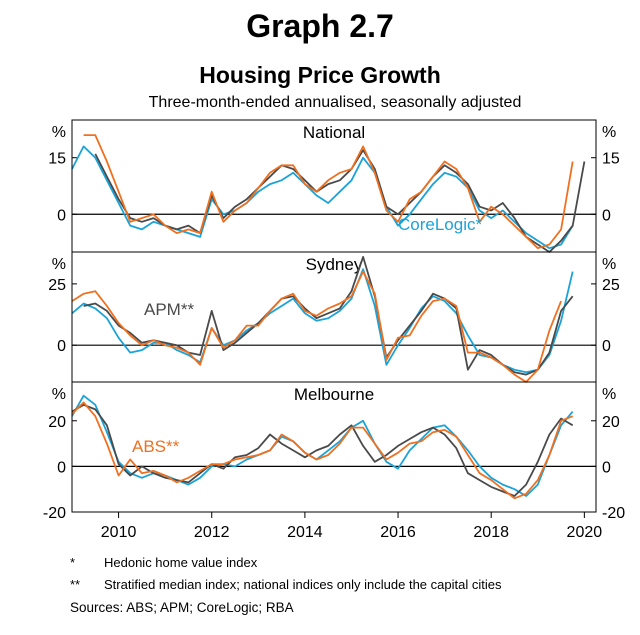 The image size is (640, 635). Describe the element at coordinates (611, 285) in the screenshot. I see `y-tick-label-right: 25` at that location.